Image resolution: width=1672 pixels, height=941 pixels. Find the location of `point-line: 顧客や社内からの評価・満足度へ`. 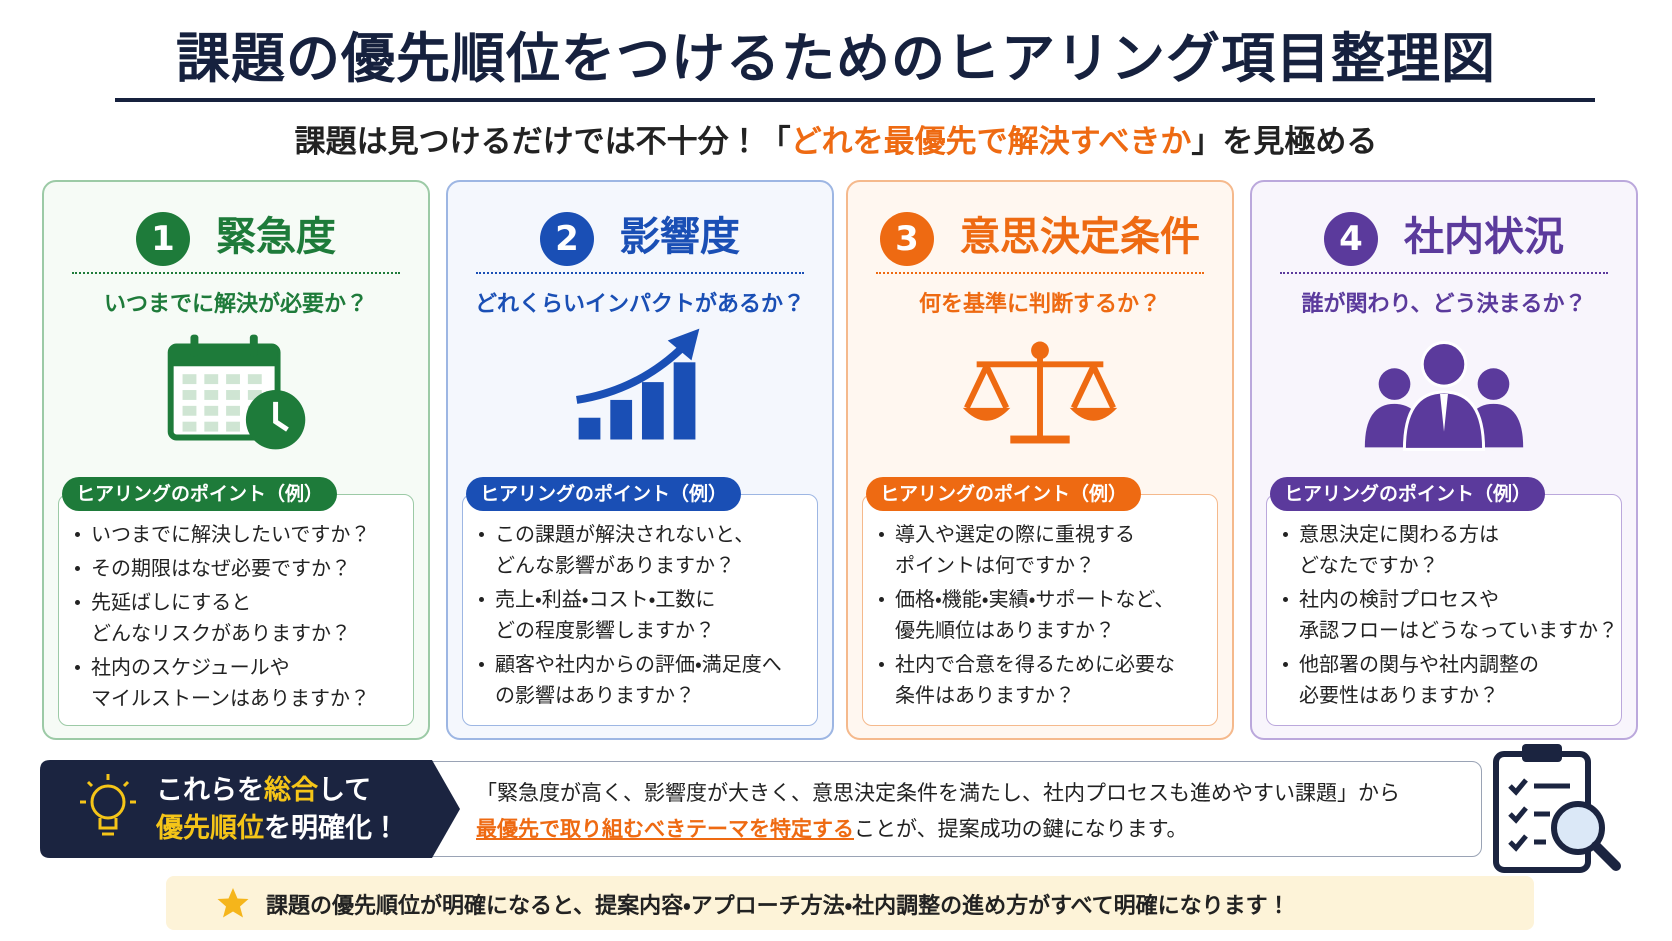

point-line: 顧客や社内からの評価・満足度へ is located at coordinates (638, 664).